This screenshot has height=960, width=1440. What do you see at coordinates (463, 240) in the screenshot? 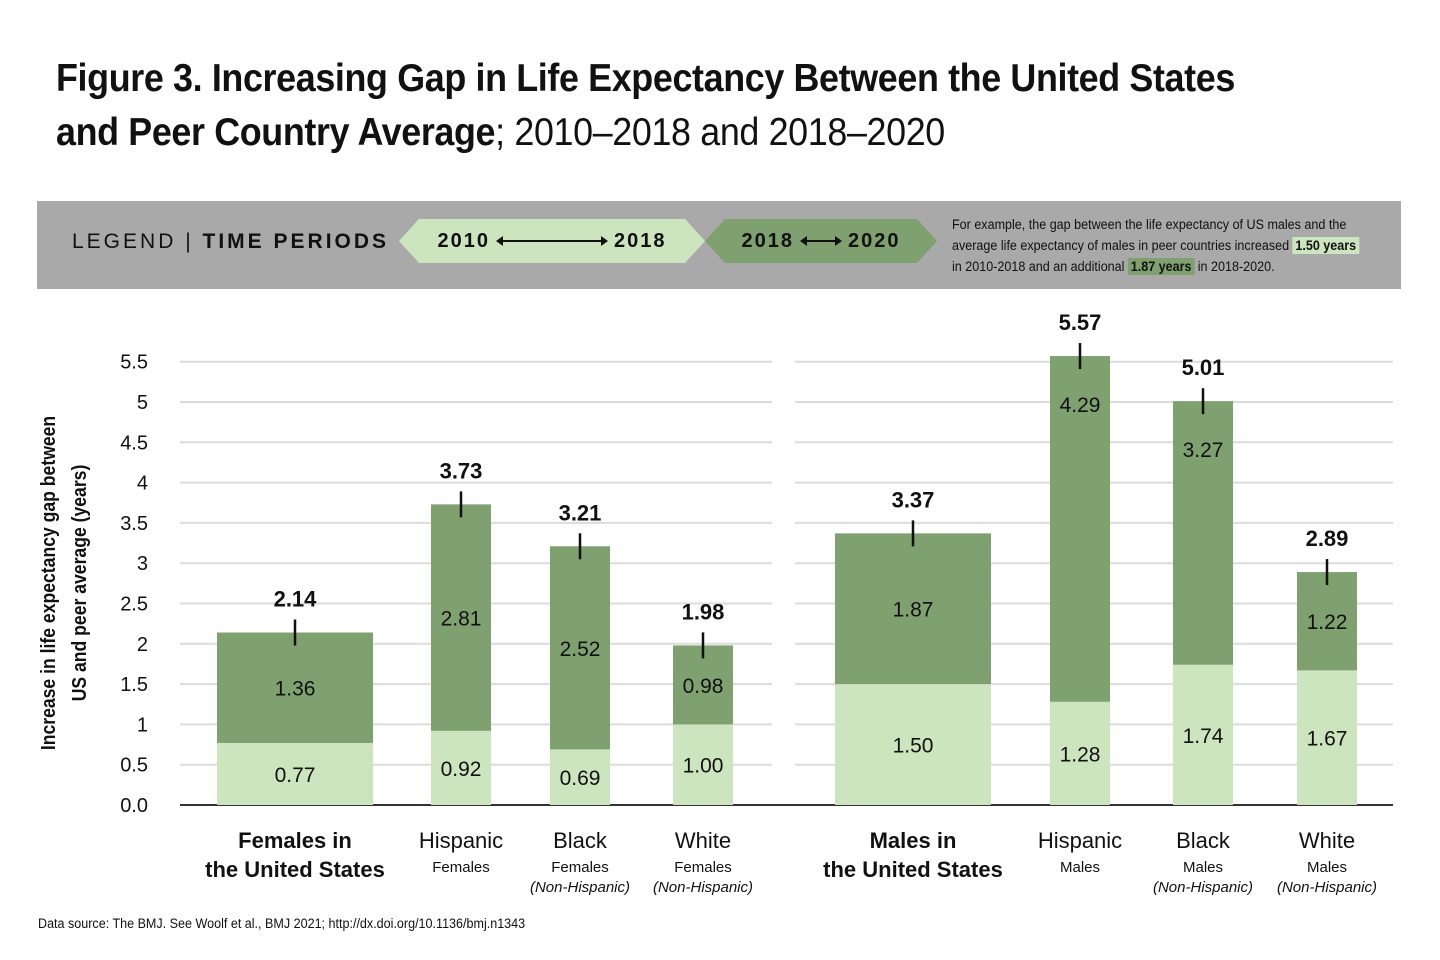
I see `period1-start: 2010` at bounding box center [463, 240].